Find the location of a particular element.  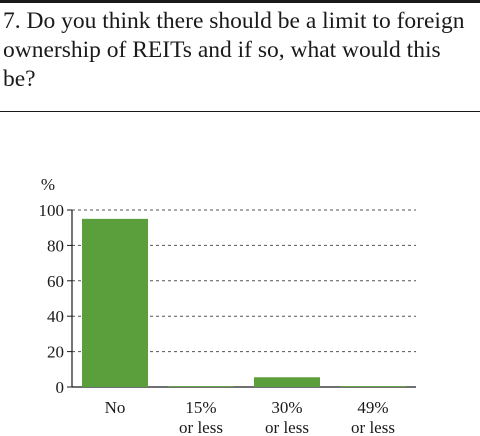

y-tick-label: 80 is located at coordinates (55, 245).